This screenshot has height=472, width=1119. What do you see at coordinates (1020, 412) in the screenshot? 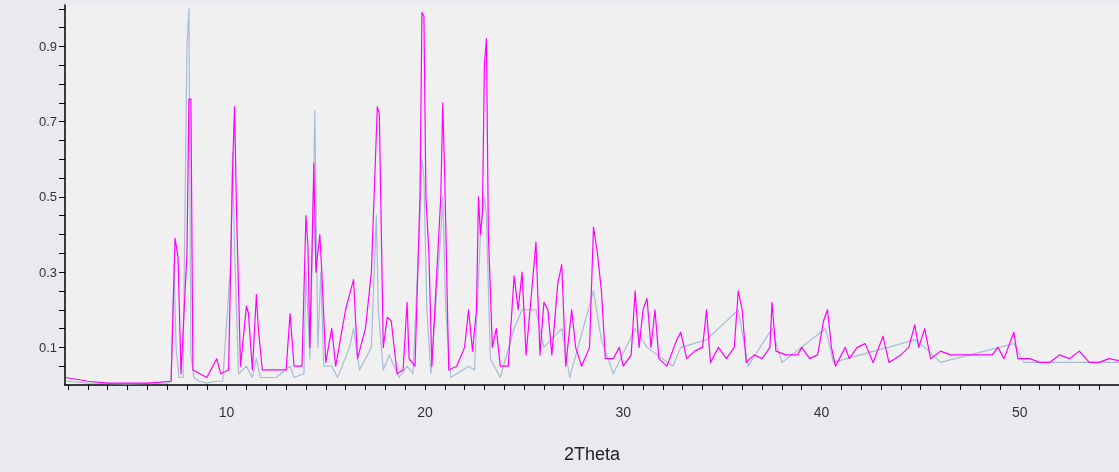
I see `x-tick-label: 50` at bounding box center [1020, 412].